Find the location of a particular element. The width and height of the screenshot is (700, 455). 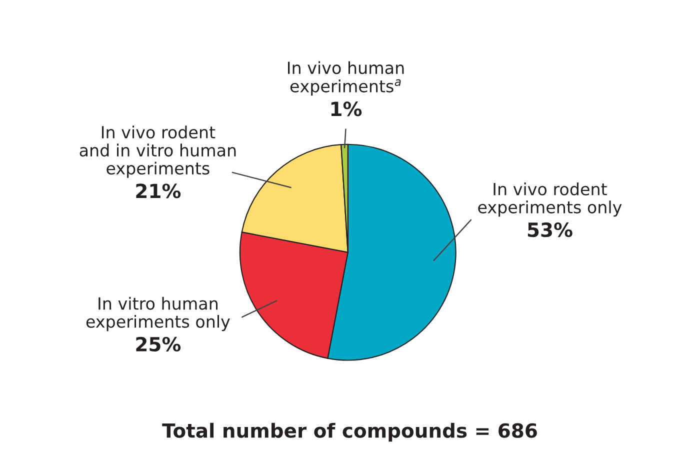

slice-label: In vitro human experiments only is located at coordinates (158, 314).